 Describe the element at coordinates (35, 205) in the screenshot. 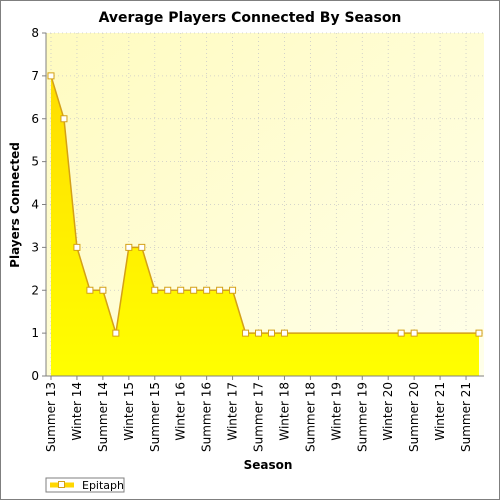

I see `y-tick-label: 4` at that location.